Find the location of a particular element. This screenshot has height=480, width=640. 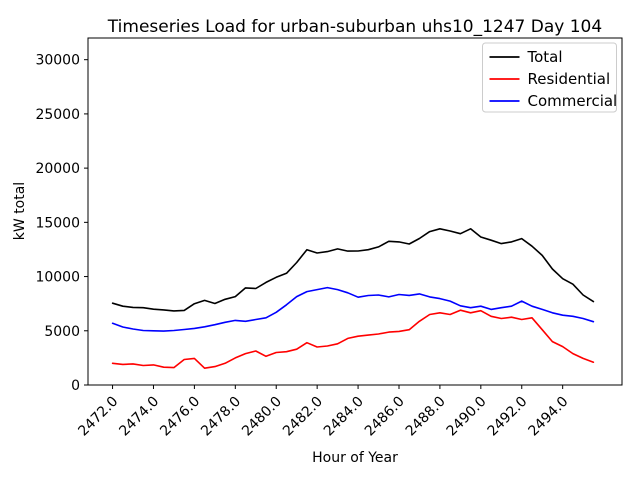

legend-entry-label: Commercial is located at coordinates (573, 101).